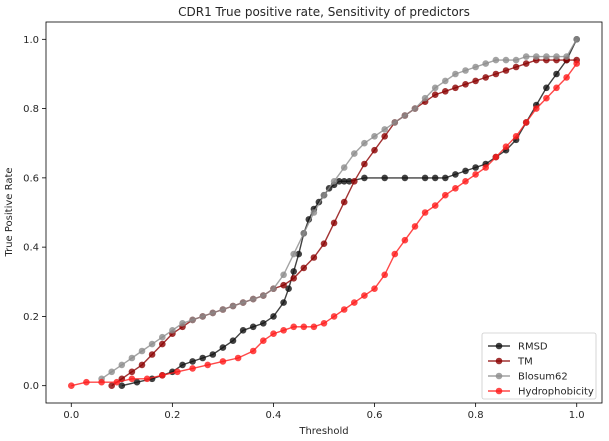 Image resolution: width=609 pixels, height=441 pixels. I want to click on y-axis-label: True Positive Rate, so click(9, 212).